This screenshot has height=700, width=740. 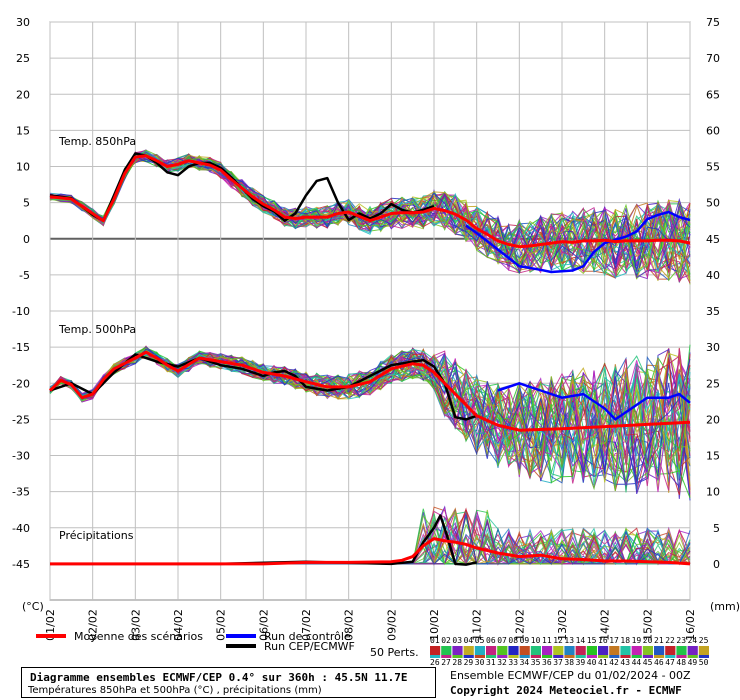 I want to click on pert-number: 08, so click(x=513, y=640).